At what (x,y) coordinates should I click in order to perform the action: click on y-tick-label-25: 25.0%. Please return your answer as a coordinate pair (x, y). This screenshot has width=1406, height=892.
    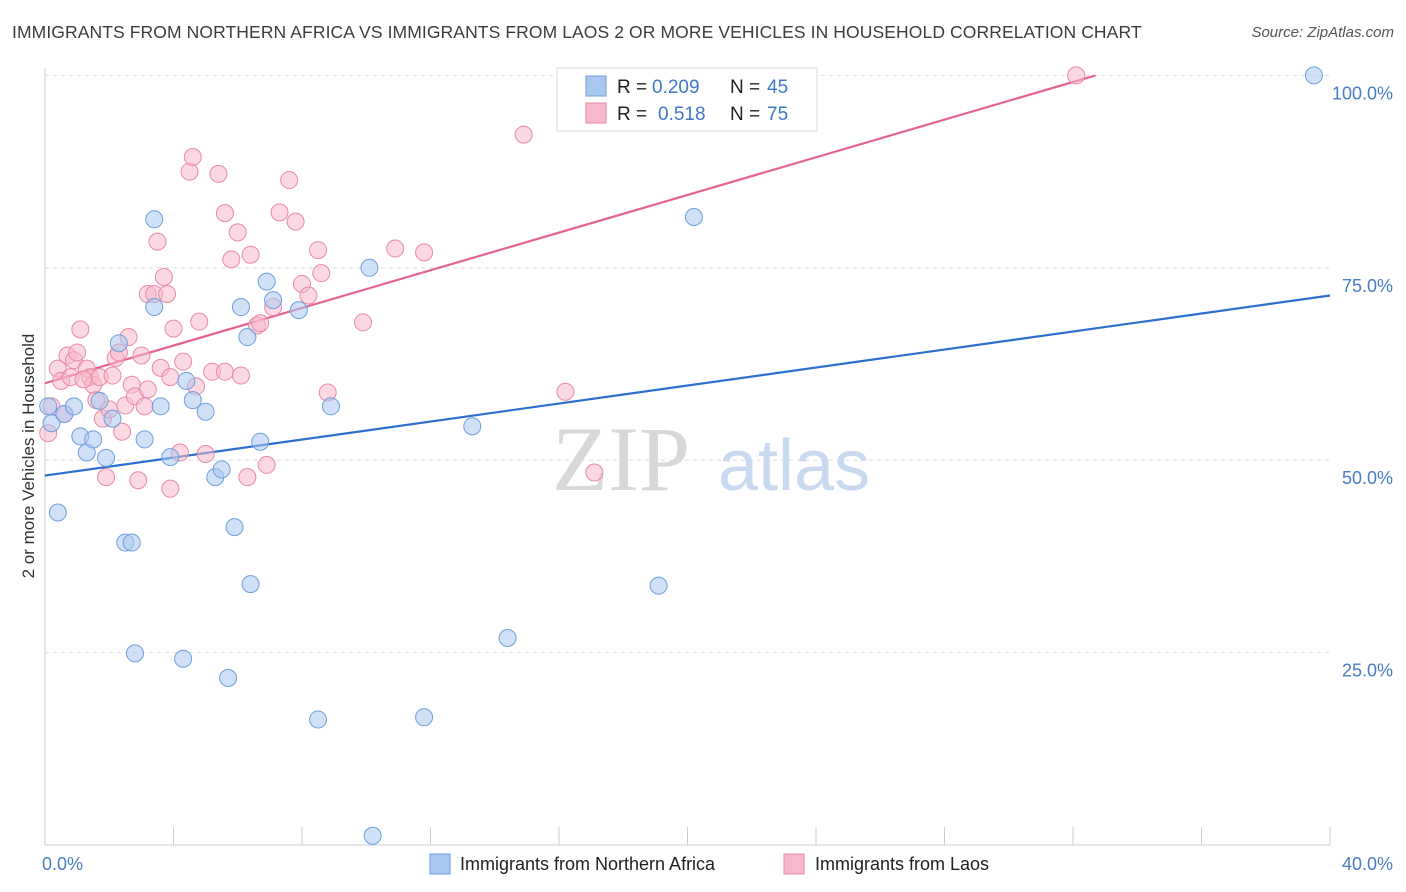
    Looking at the image, I should click on (1367, 671).